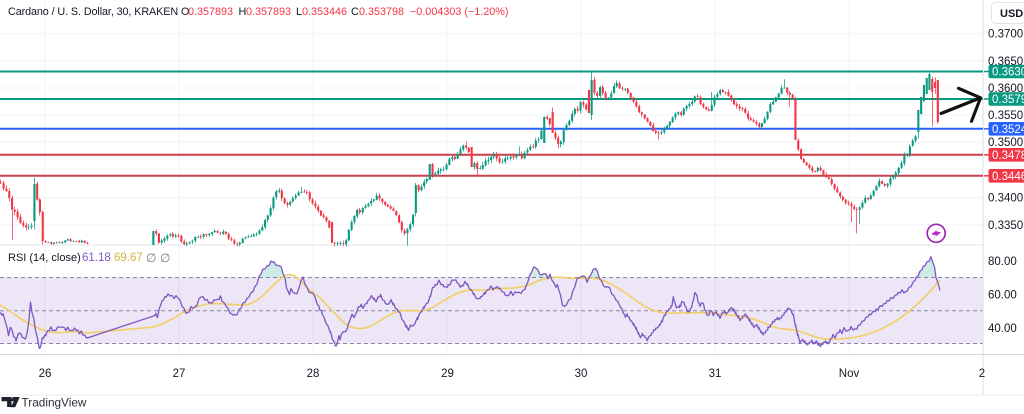 The image size is (1024, 414). What do you see at coordinates (1005, 35) in the screenshot?
I see `svg-text: 0.3700` at bounding box center [1005, 35].